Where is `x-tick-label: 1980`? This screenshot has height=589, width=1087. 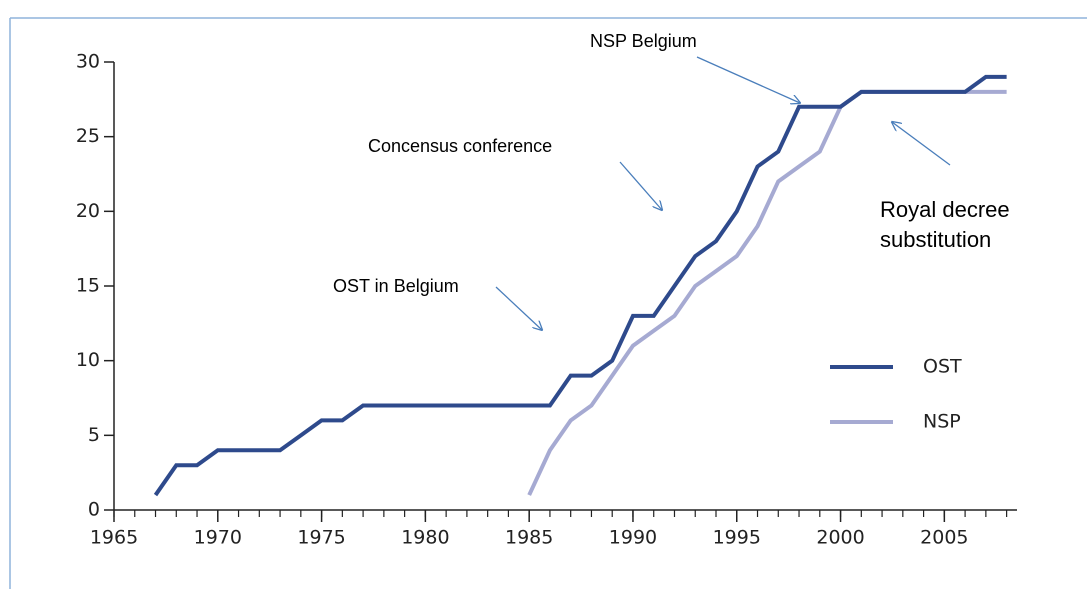 x-tick-label: 1980 is located at coordinates (425, 538).